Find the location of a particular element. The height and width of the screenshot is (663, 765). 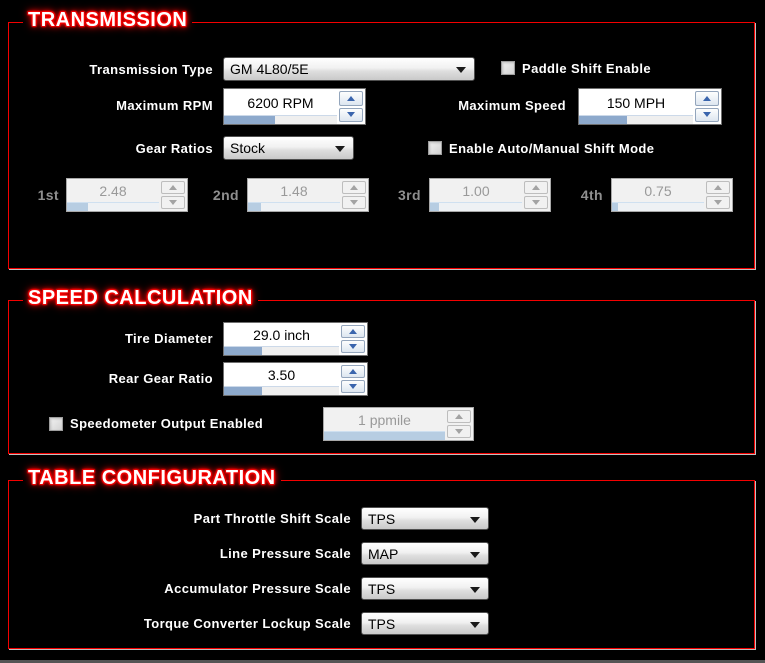

gear-ratios-label: Gear Ratios is located at coordinates (174, 148).